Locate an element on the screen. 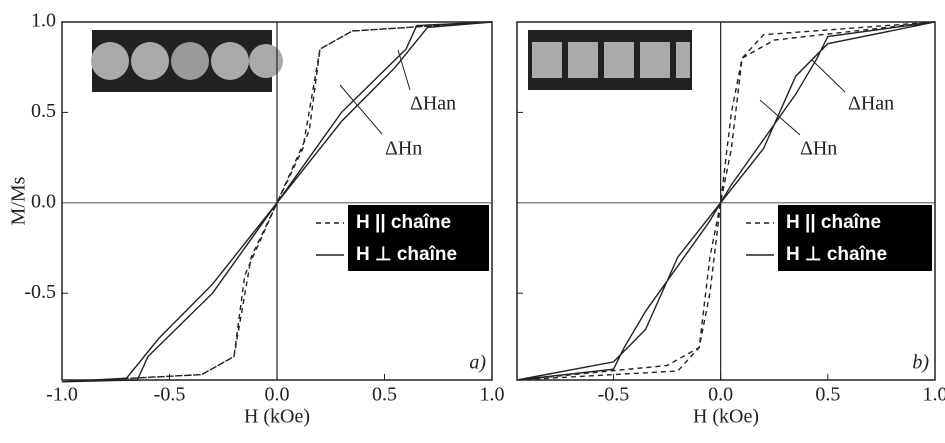 Image resolution: width=945 pixels, height=443 pixels. y-tick-label: 1.0 is located at coordinates (43, 21).